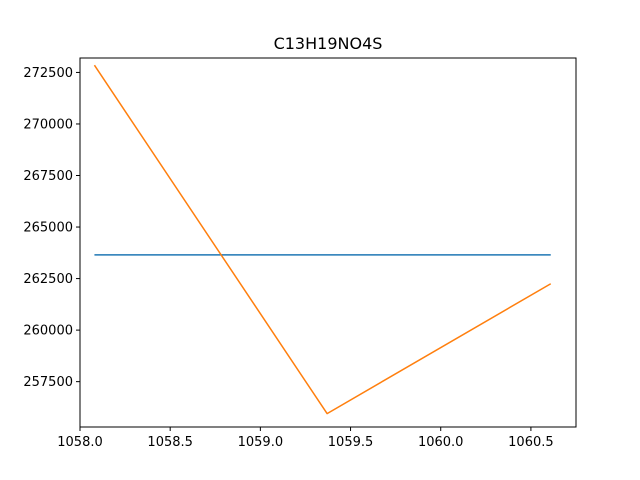 The width and height of the screenshot is (640, 480). I want to click on y-tick-label: 272500, so click(48, 73).